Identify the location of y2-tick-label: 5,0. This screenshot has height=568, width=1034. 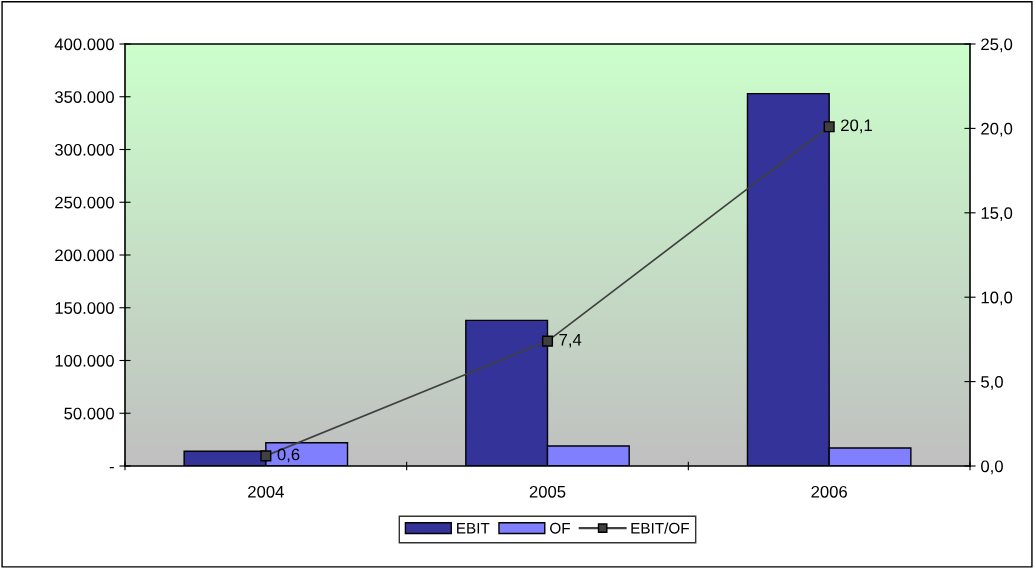
(992, 383).